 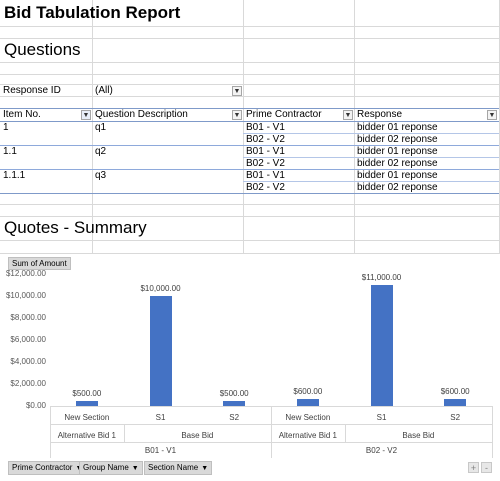 What do you see at coordinates (25, 273) in the screenshot?
I see `y-tick-label: $12,000.00` at bounding box center [25, 273].